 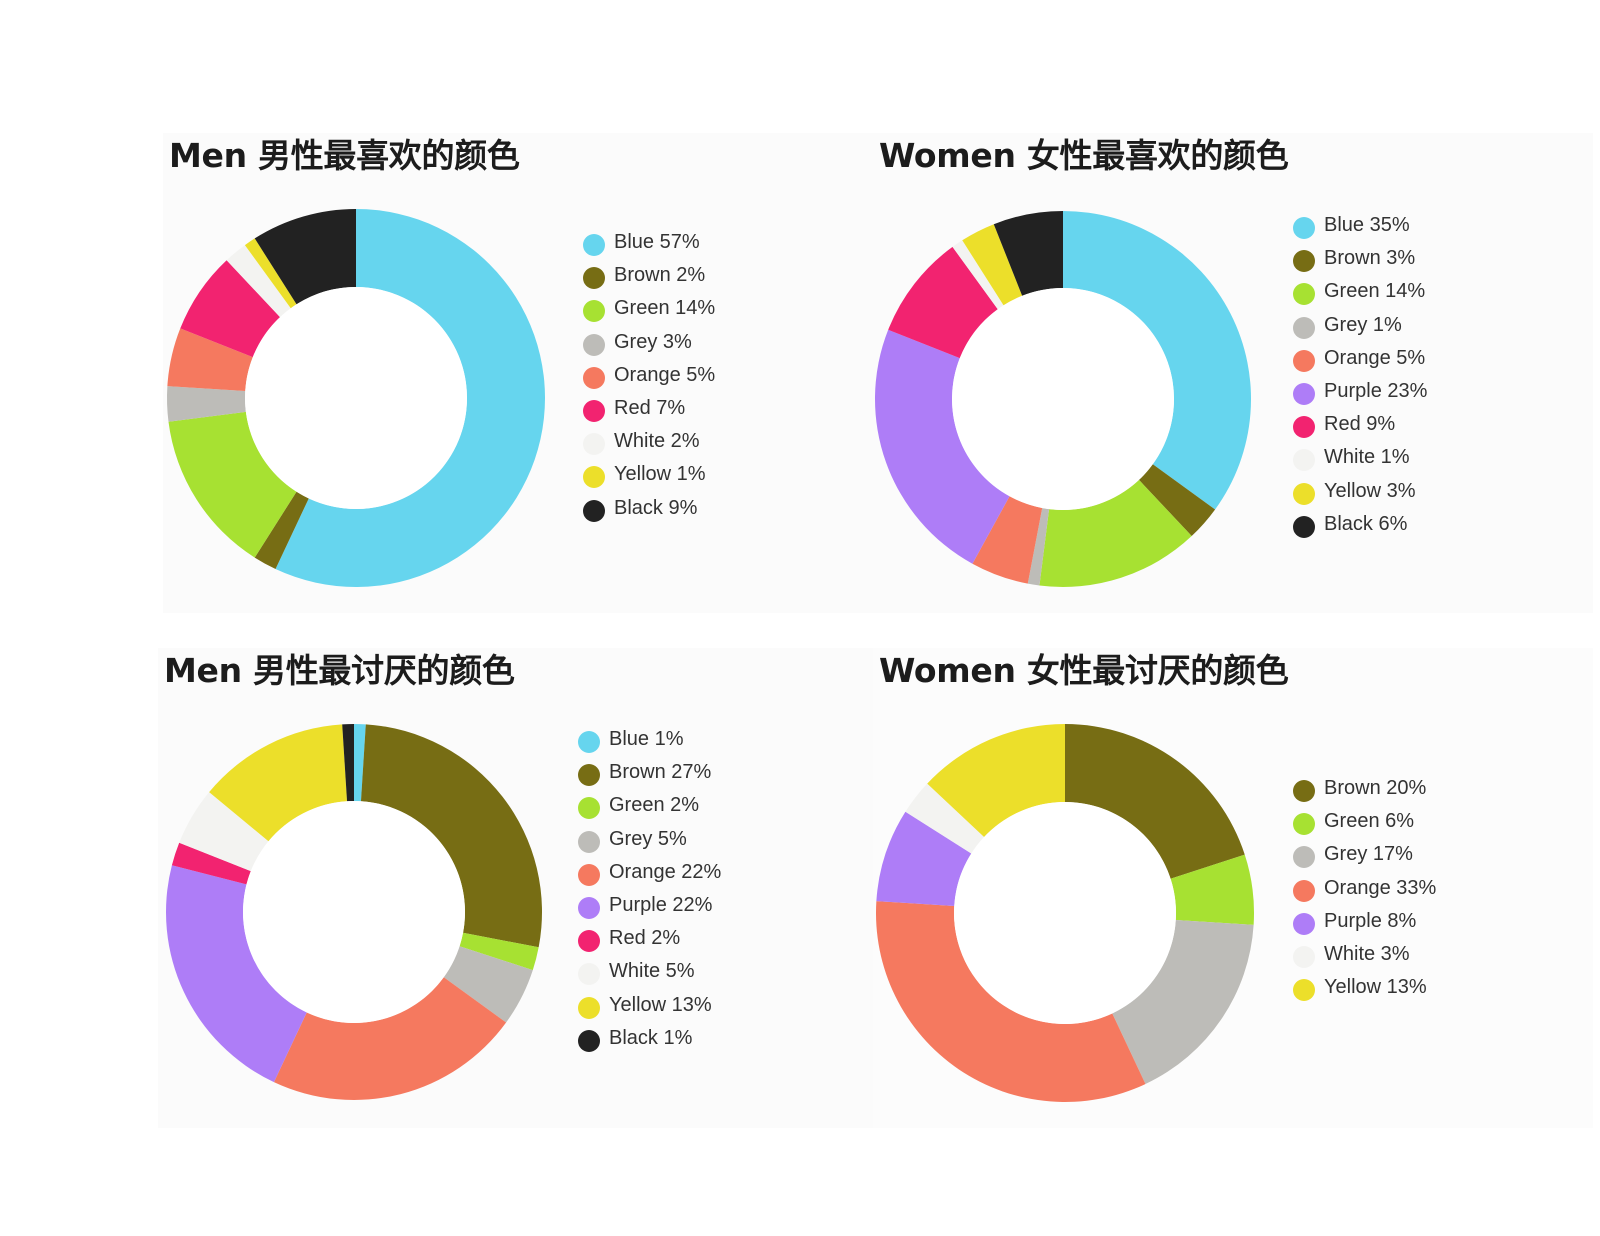 What do you see at coordinates (646, 739) in the screenshot?
I see `legend-label: Blue 1%` at bounding box center [646, 739].